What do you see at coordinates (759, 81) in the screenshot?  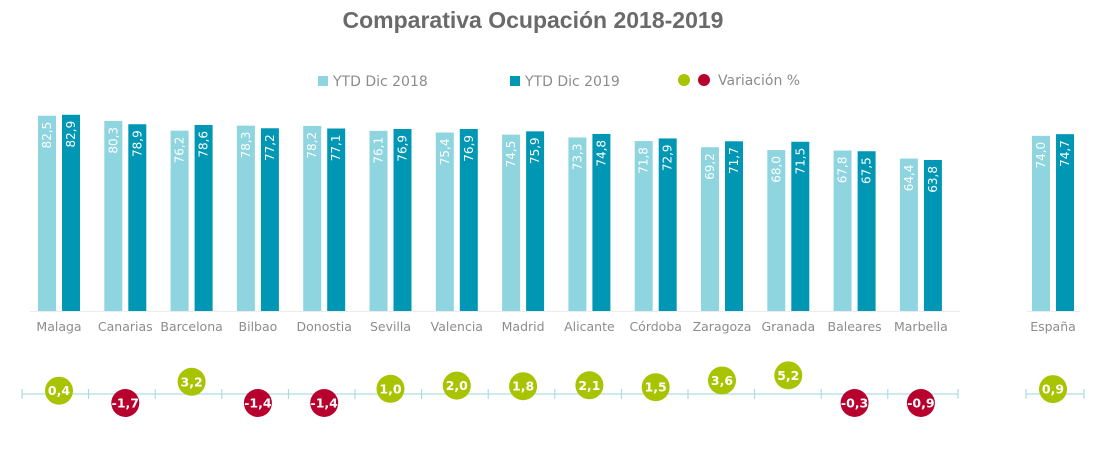 I see `legend-label-variation: Variación %` at bounding box center [759, 81].